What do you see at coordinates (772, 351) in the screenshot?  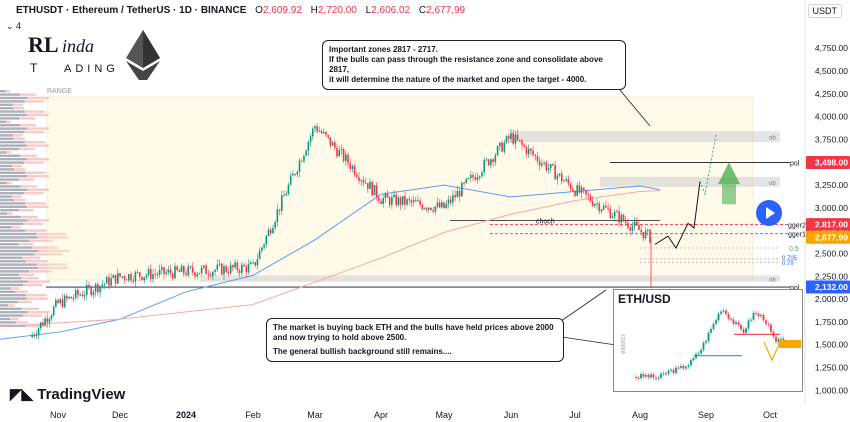 I see `inset-down-arrow` at bounding box center [772, 351].